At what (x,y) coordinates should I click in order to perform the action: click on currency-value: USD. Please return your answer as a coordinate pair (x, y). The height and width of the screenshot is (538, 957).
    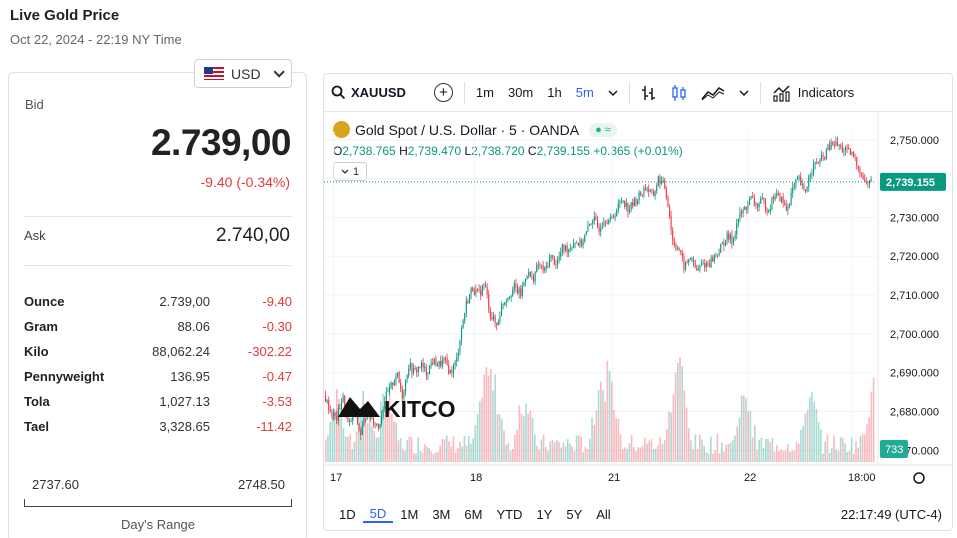
    Looking at the image, I should click on (246, 73).